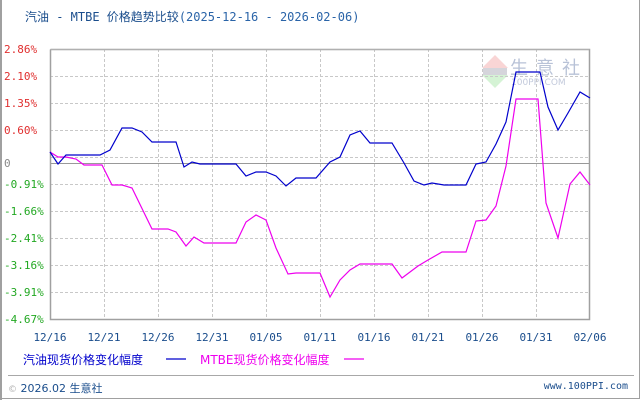 The height and width of the screenshot is (400, 640). What do you see at coordinates (50, 337) in the screenshot?
I see `x-tick-label: 12/16` at bounding box center [50, 337].